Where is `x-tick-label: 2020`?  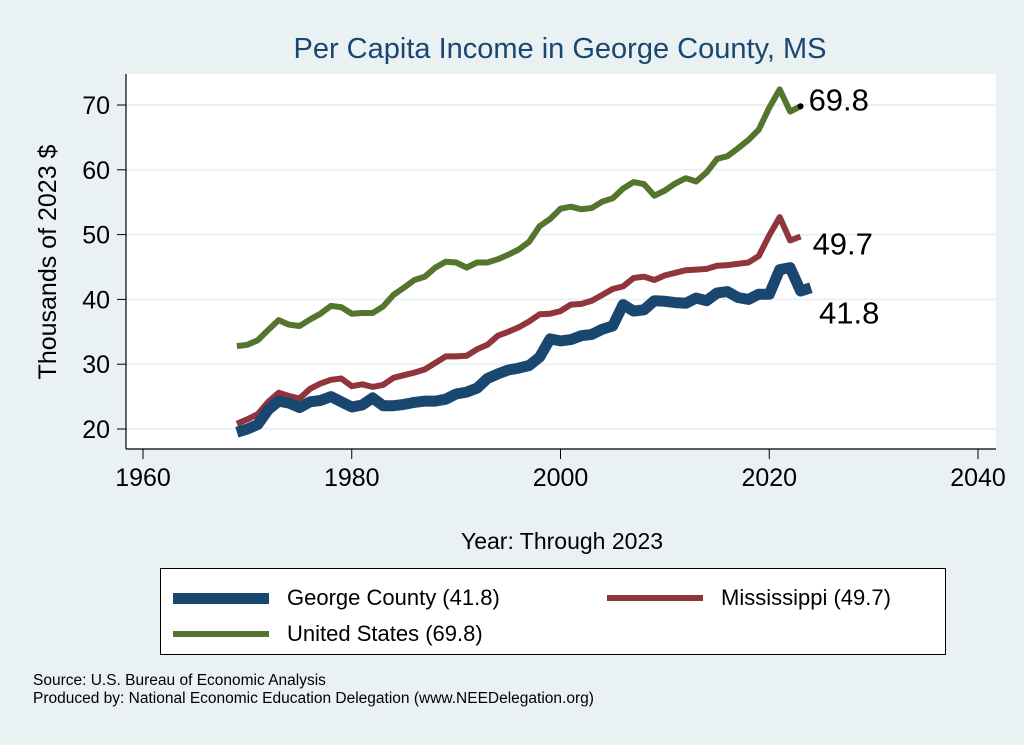 x-tick-label: 2020 is located at coordinates (769, 478).